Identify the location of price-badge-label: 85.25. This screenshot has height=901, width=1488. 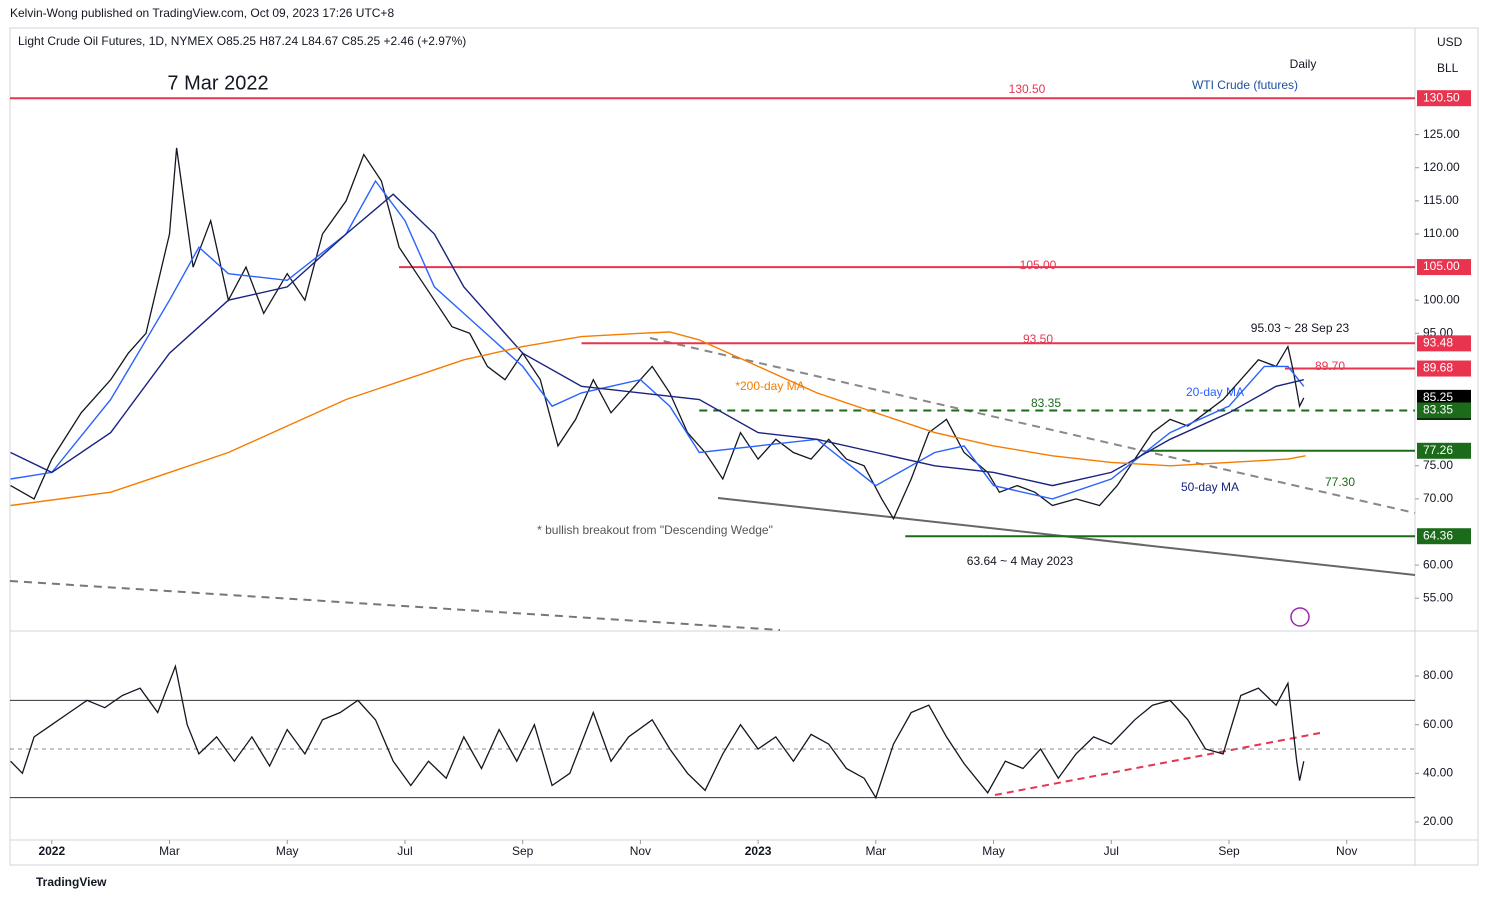
(1438, 397).